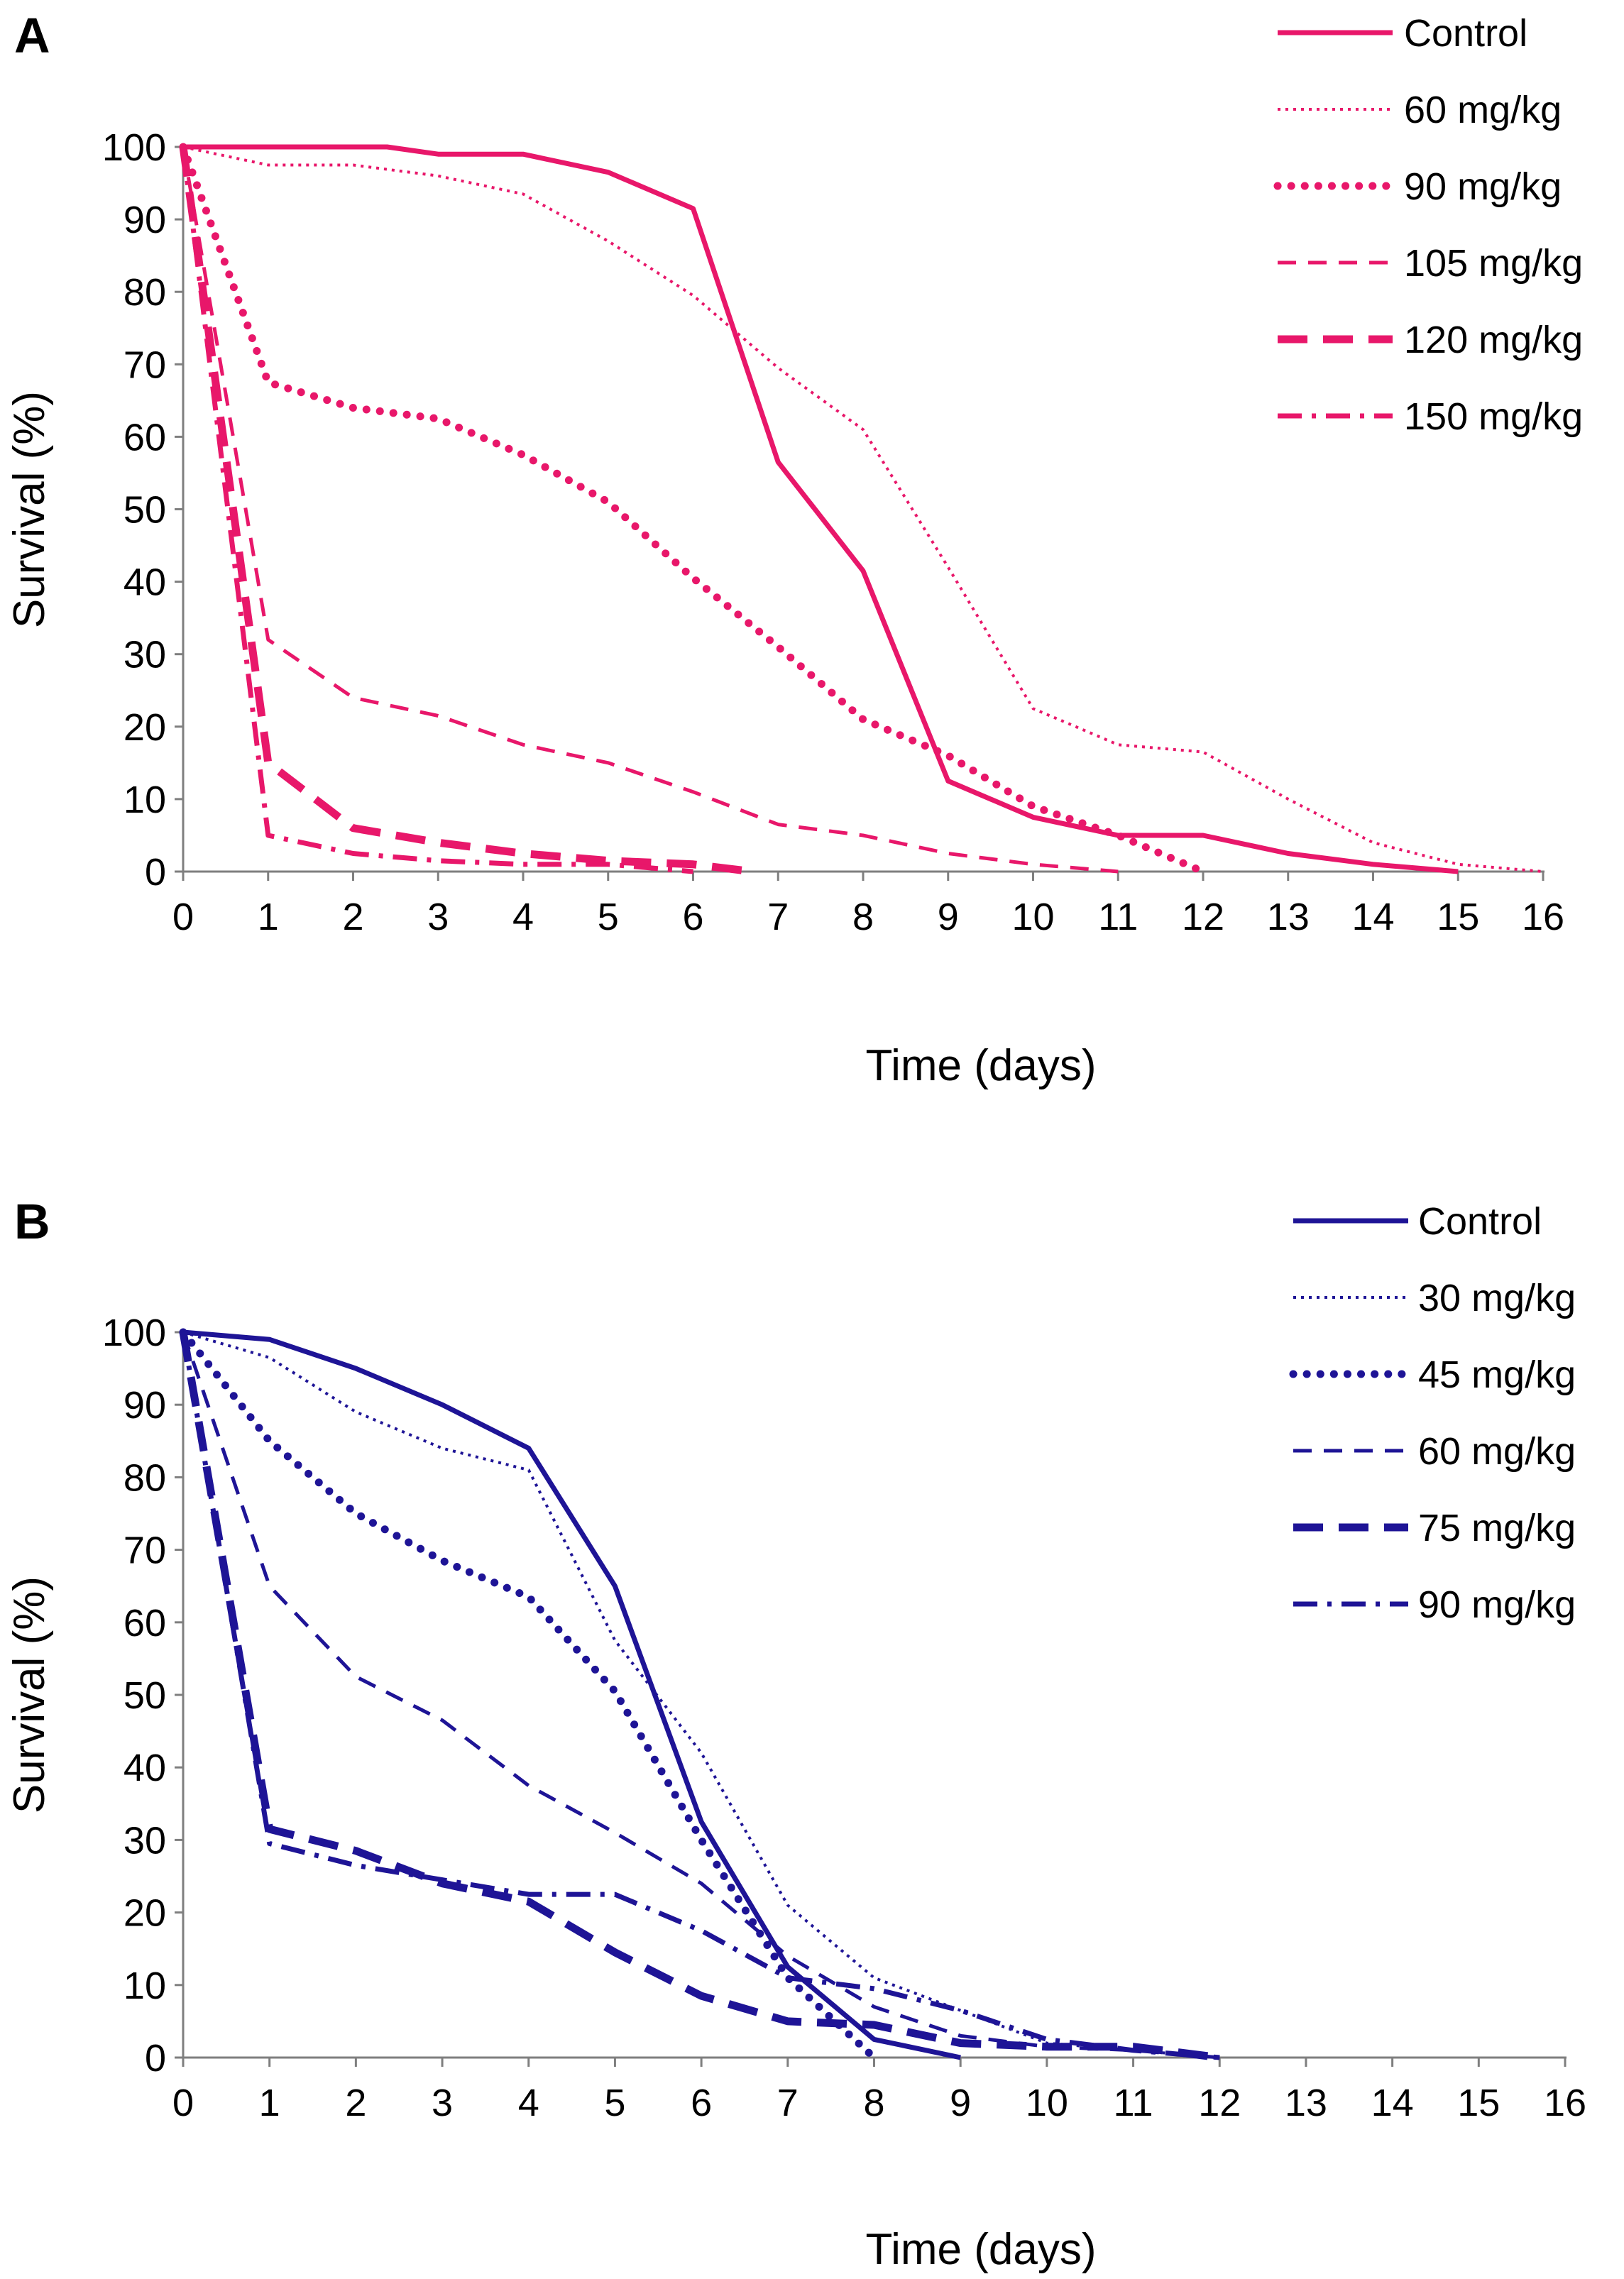 Image resolution: width=1624 pixels, height=2279 pixels. I want to click on legend-label: 30 mg/kg, so click(1497, 1298).